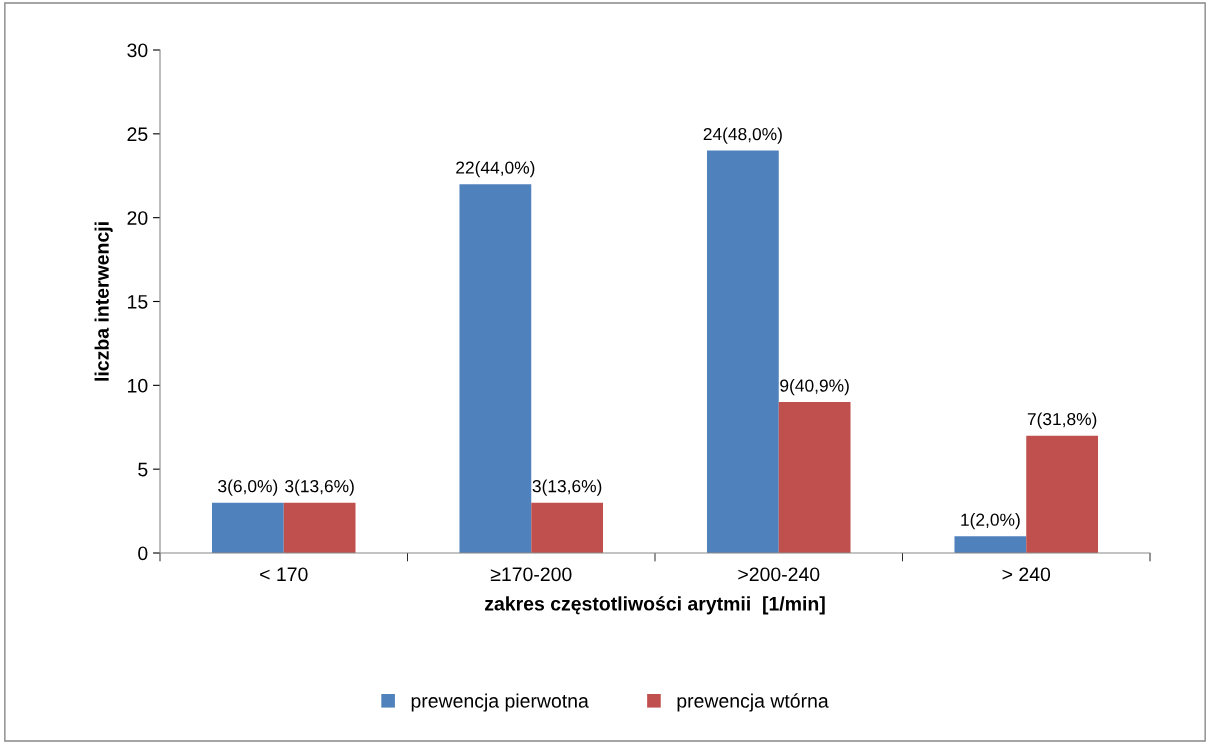 The image size is (1210, 744). What do you see at coordinates (138, 385) in the screenshot?
I see `y-tick-label: 10` at bounding box center [138, 385].